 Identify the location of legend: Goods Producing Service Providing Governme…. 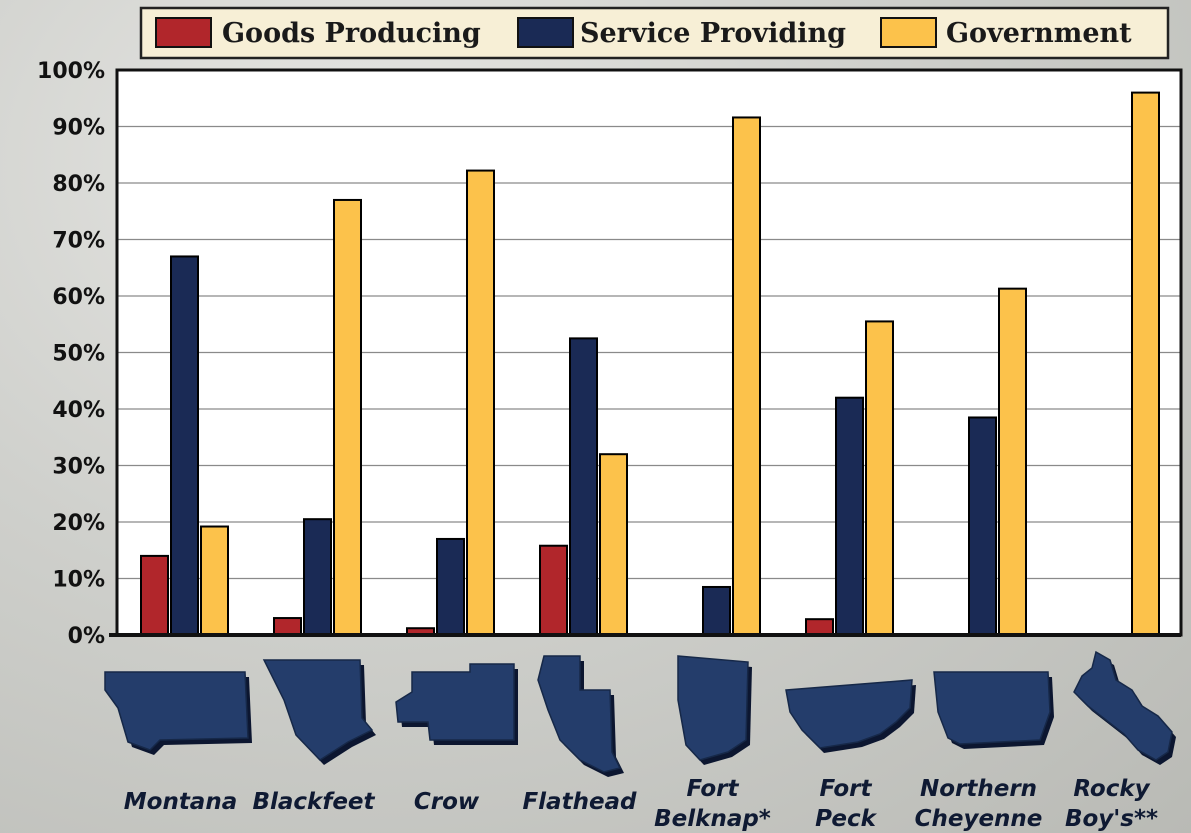
(654, 33).